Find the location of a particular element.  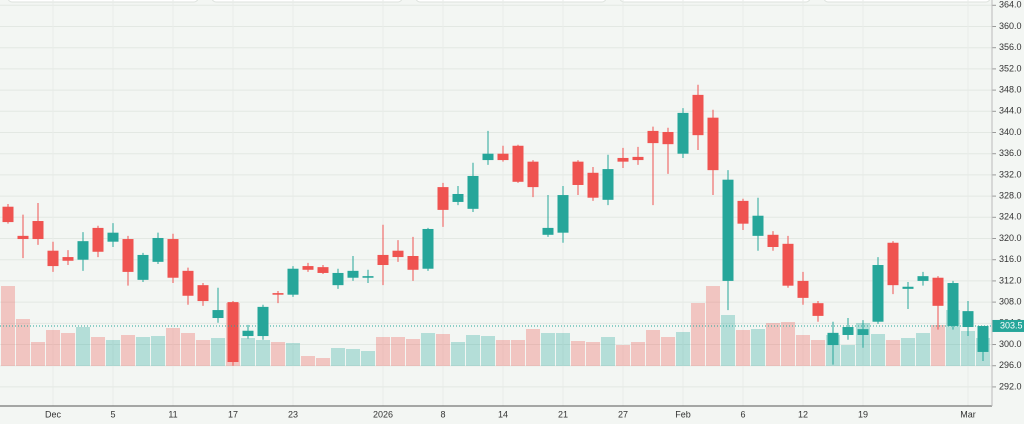

x-tick-label: 11 is located at coordinates (172, 414).